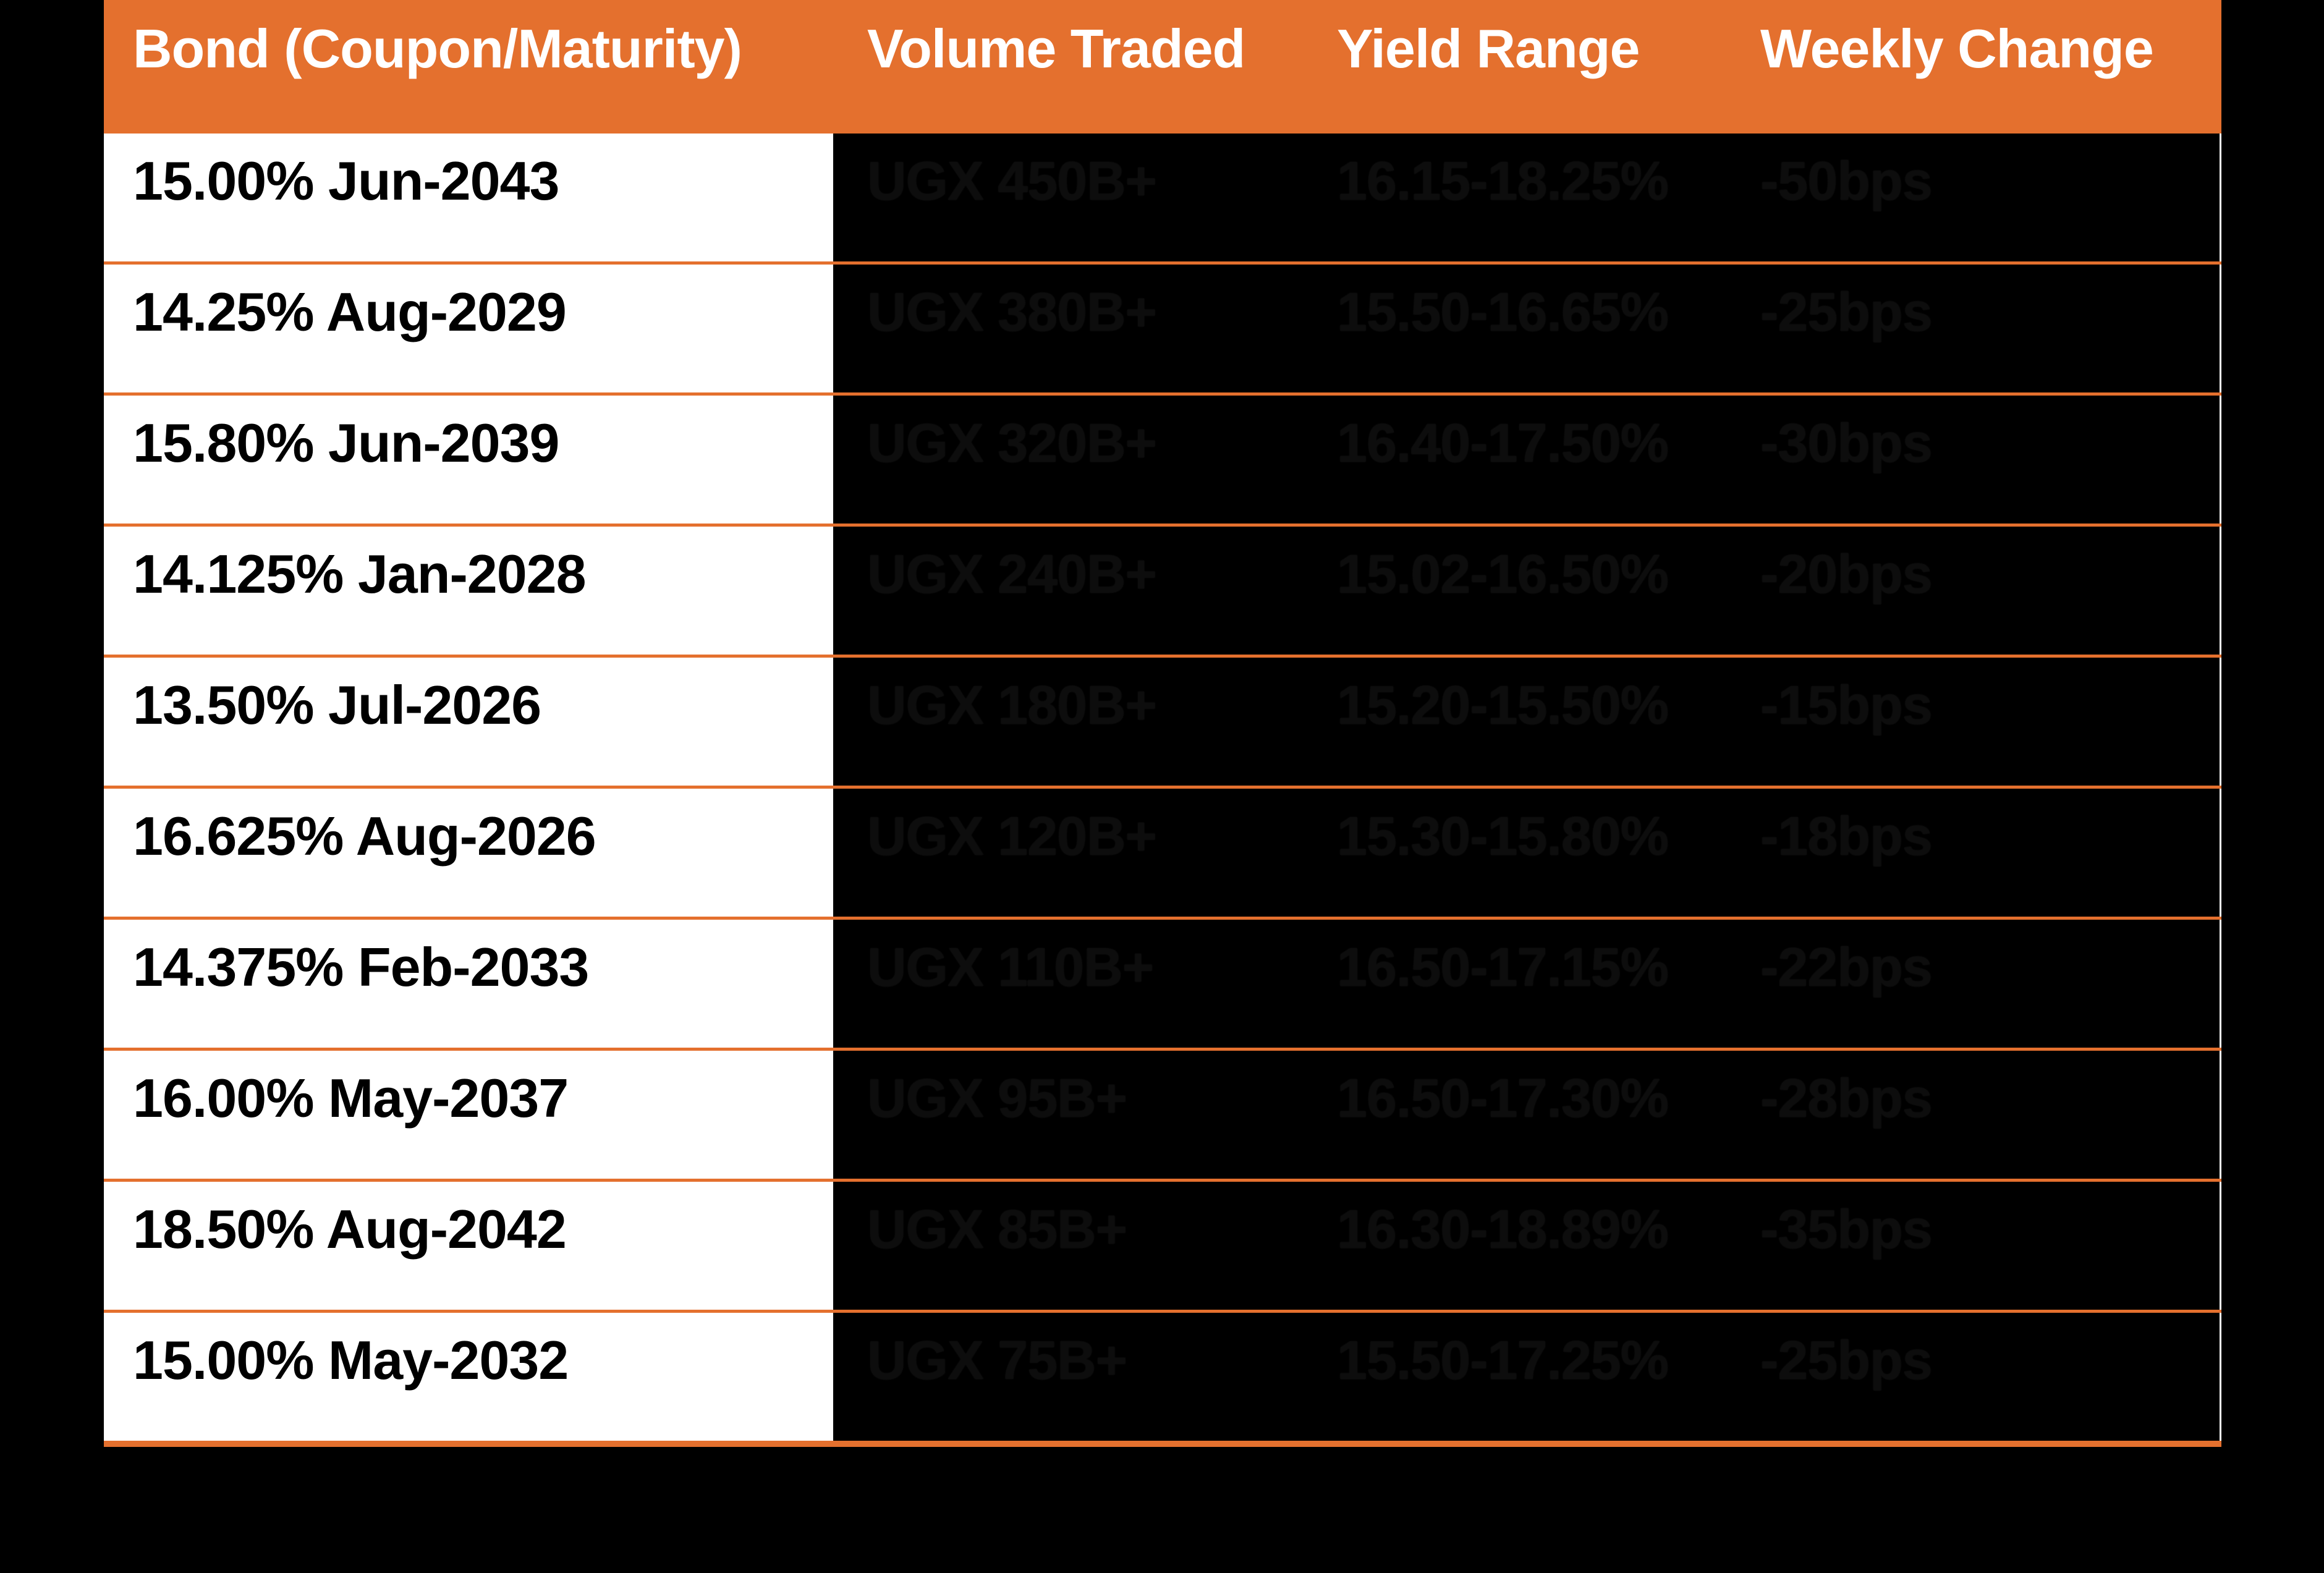 The image size is (2324, 1573). I want to click on yield-range-cell: 16.15-18.25%, so click(1516, 197).